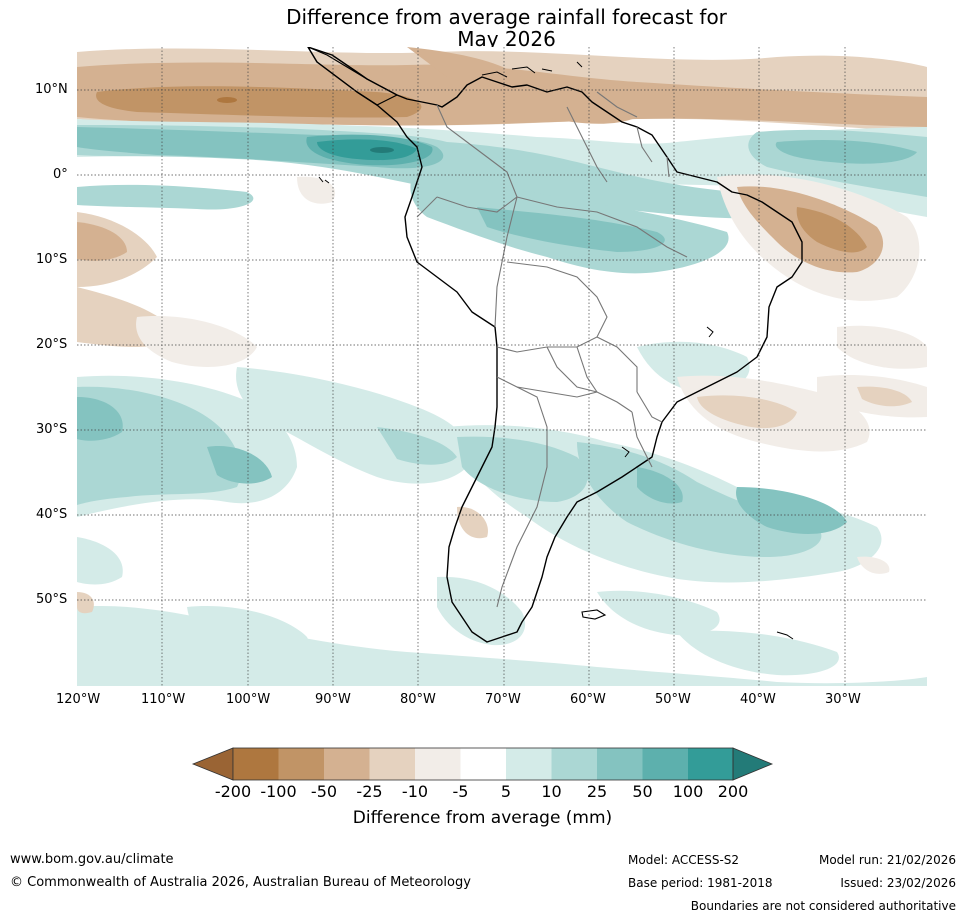  What do you see at coordinates (415, 791) in the screenshot?
I see `colorbar-label-neg10: -10` at bounding box center [415, 791].